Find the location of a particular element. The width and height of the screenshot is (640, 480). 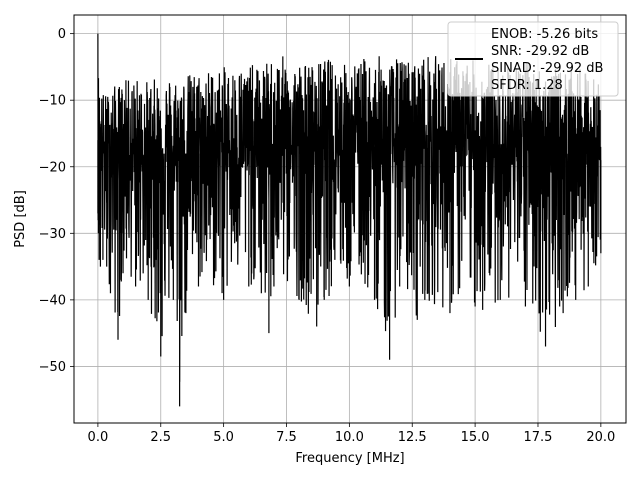

x-axis-ticks: 0.0 2.5 5.0 7.5 10.0 12.5 15.0 17.5 20.0 is located at coordinates (351, 434).